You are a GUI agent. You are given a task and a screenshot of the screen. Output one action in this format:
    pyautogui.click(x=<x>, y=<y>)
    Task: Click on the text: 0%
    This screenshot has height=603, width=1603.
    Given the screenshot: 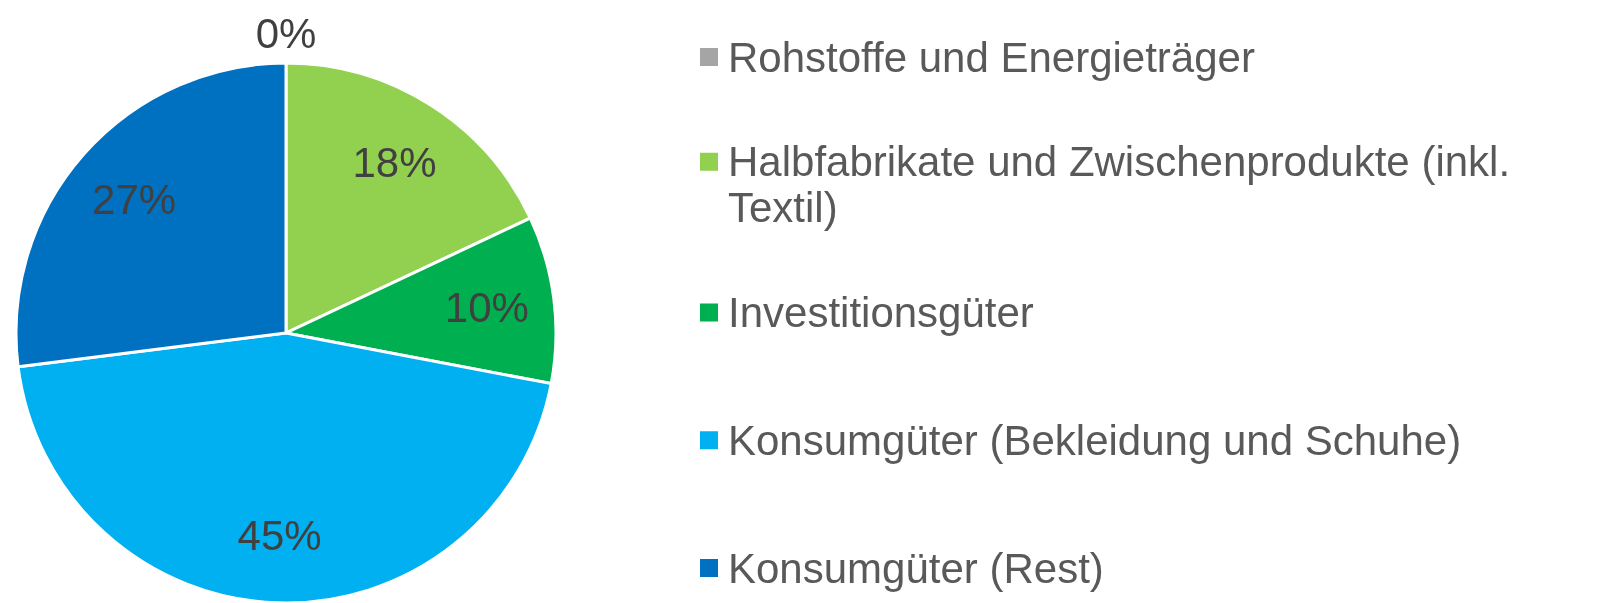 What is the action you would take?
    pyautogui.click(x=286, y=33)
    